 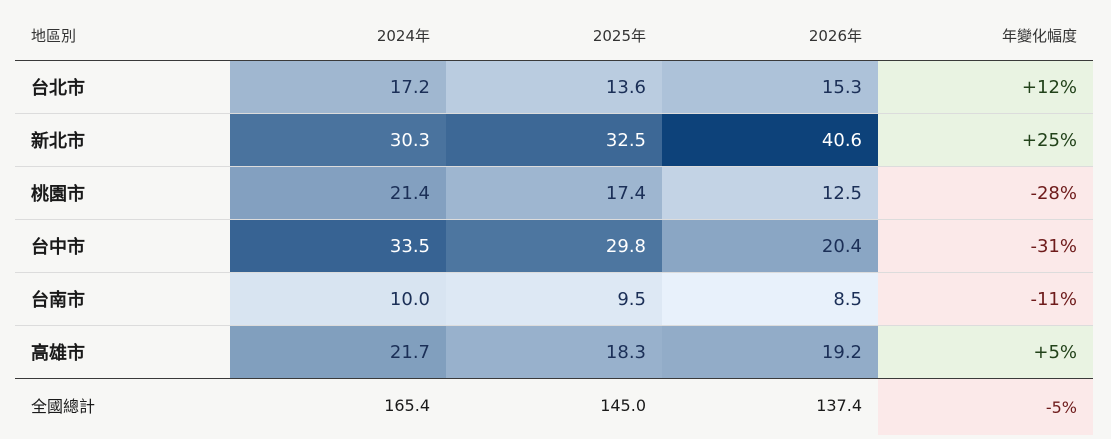 I want to click on change-cell: -11%, so click(x=985, y=299).